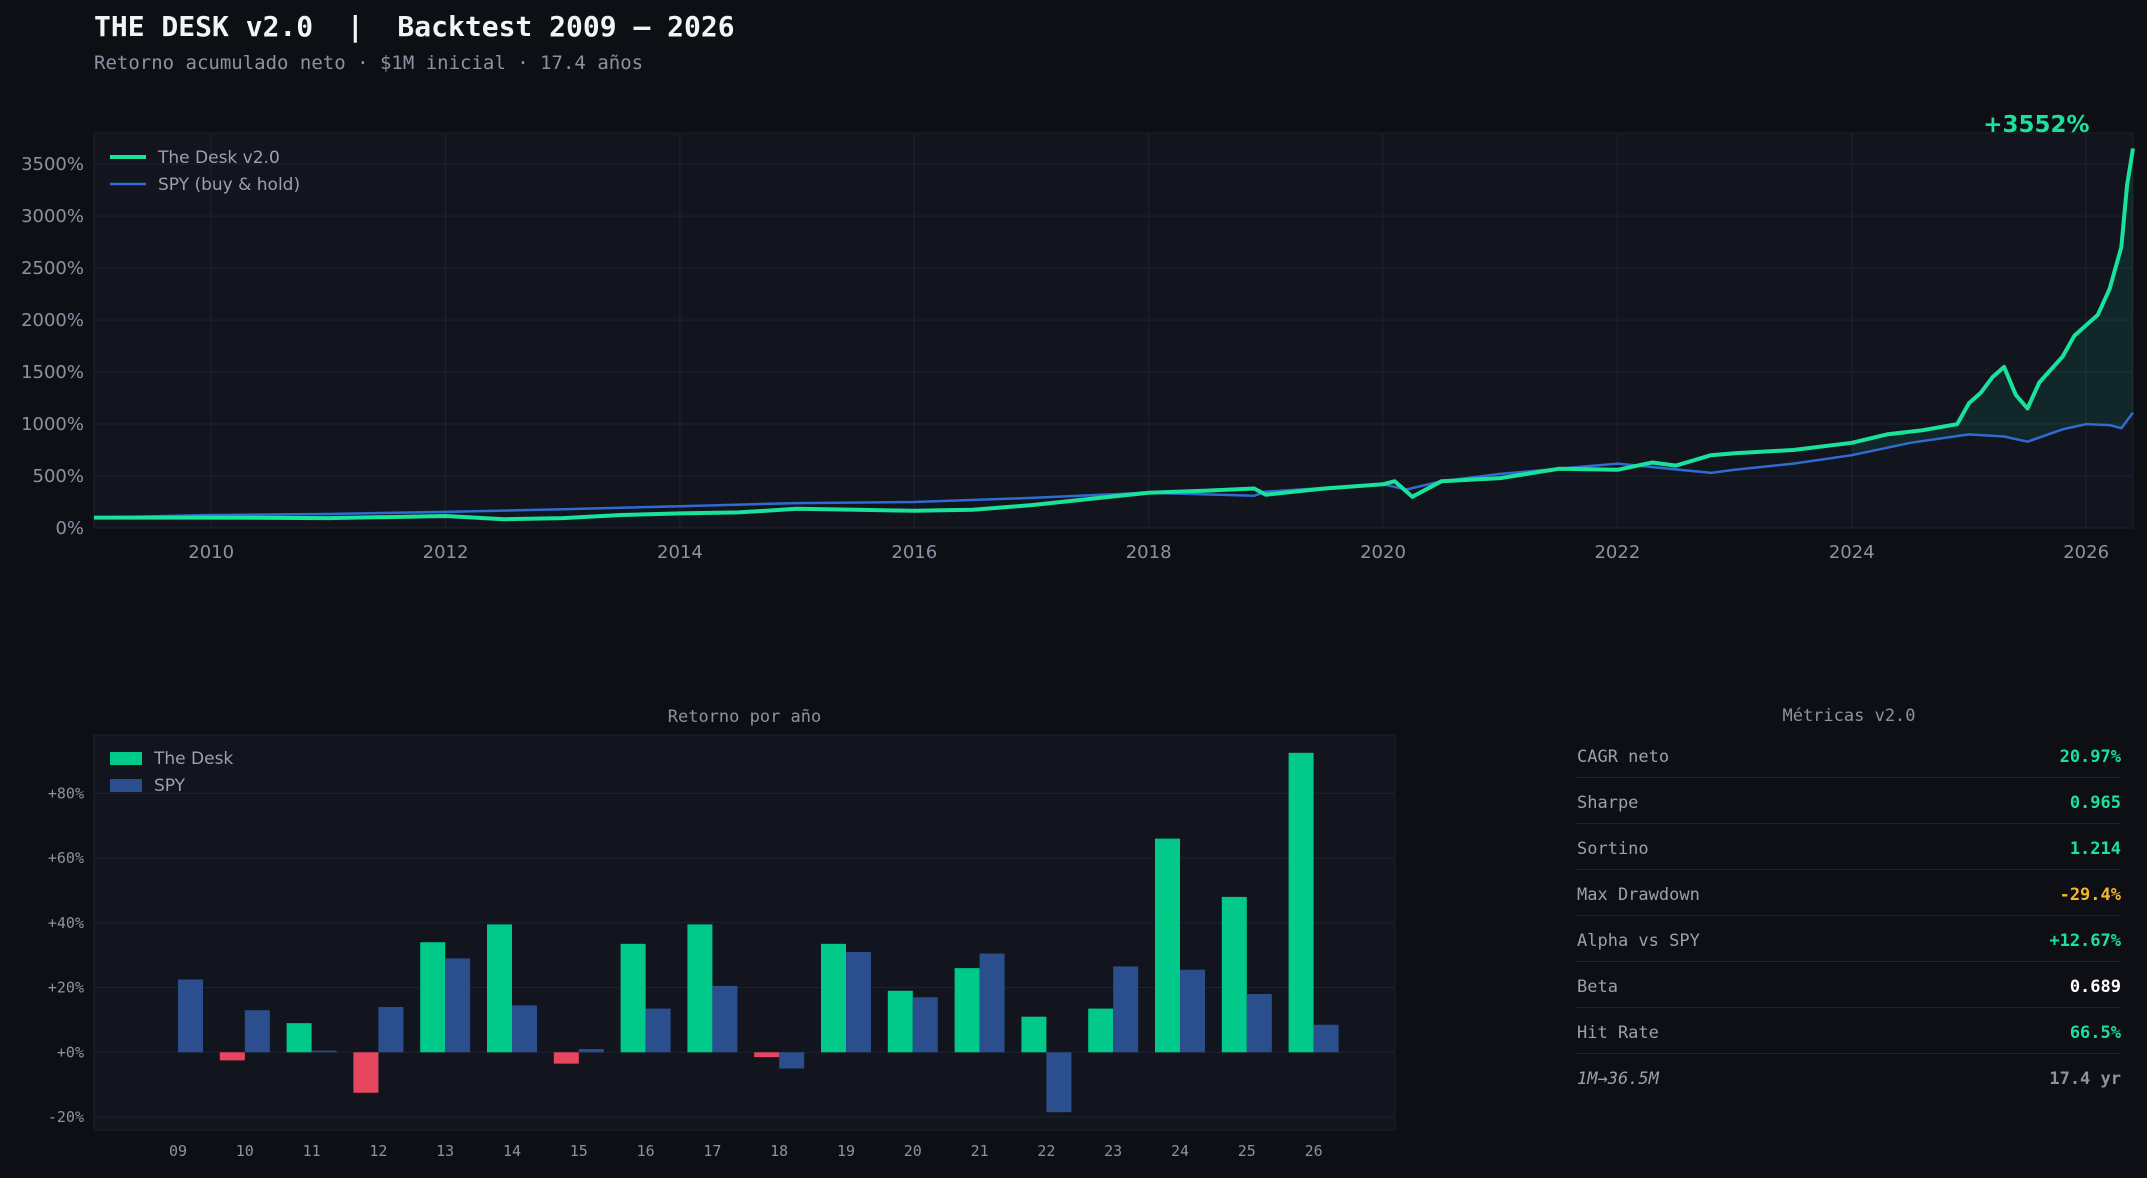 This screenshot has height=1178, width=2147. What do you see at coordinates (66, 1117) in the screenshot?
I see `y-tick-label: -20%` at bounding box center [66, 1117].